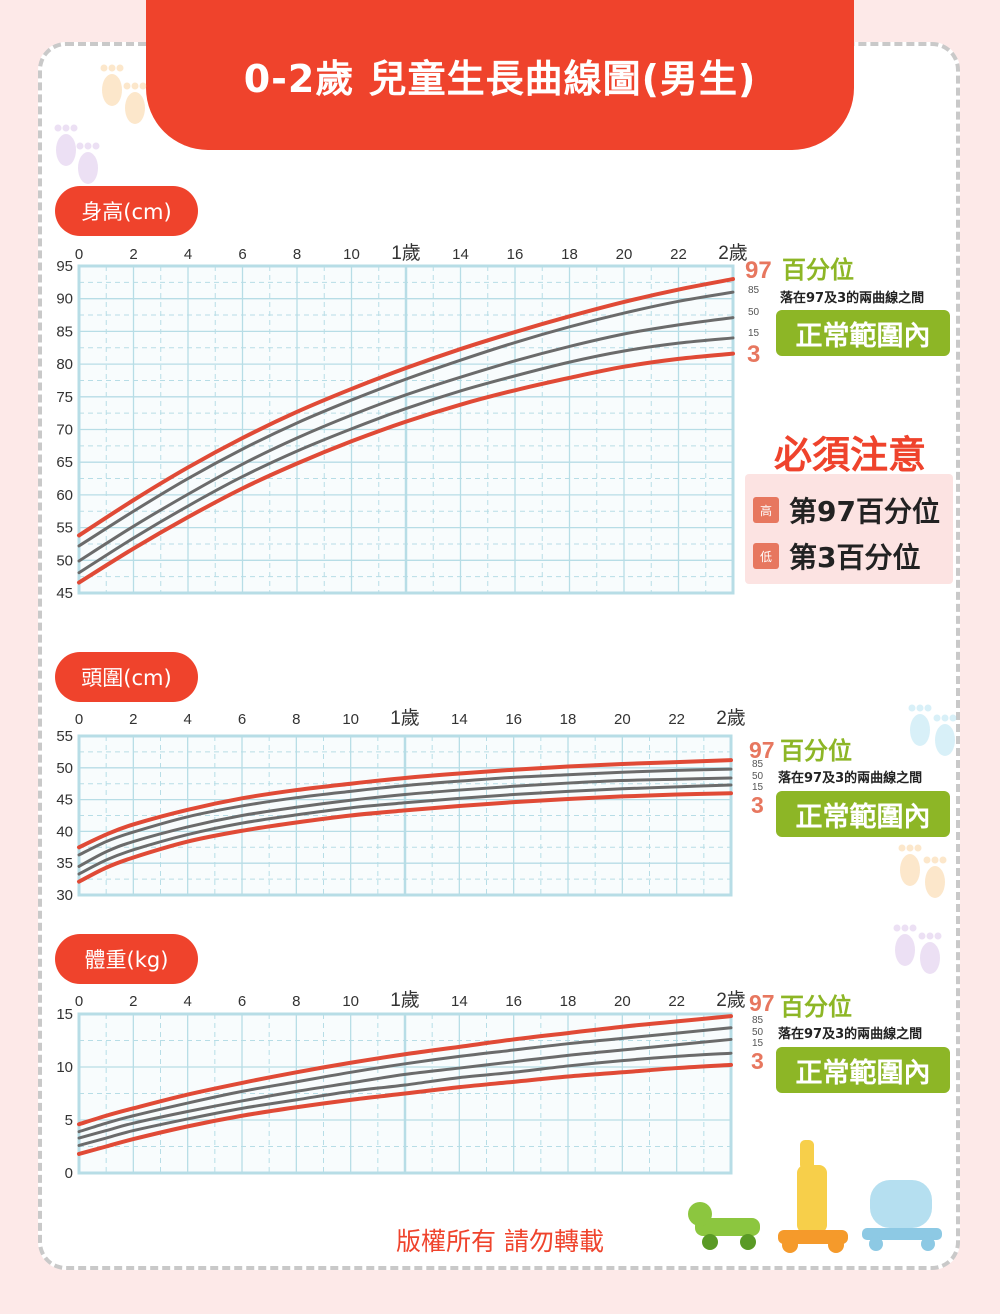 The height and width of the screenshot is (1314, 1000). What do you see at coordinates (766, 556) in the screenshot?
I see `caution-low-tag: 低` at bounding box center [766, 556].